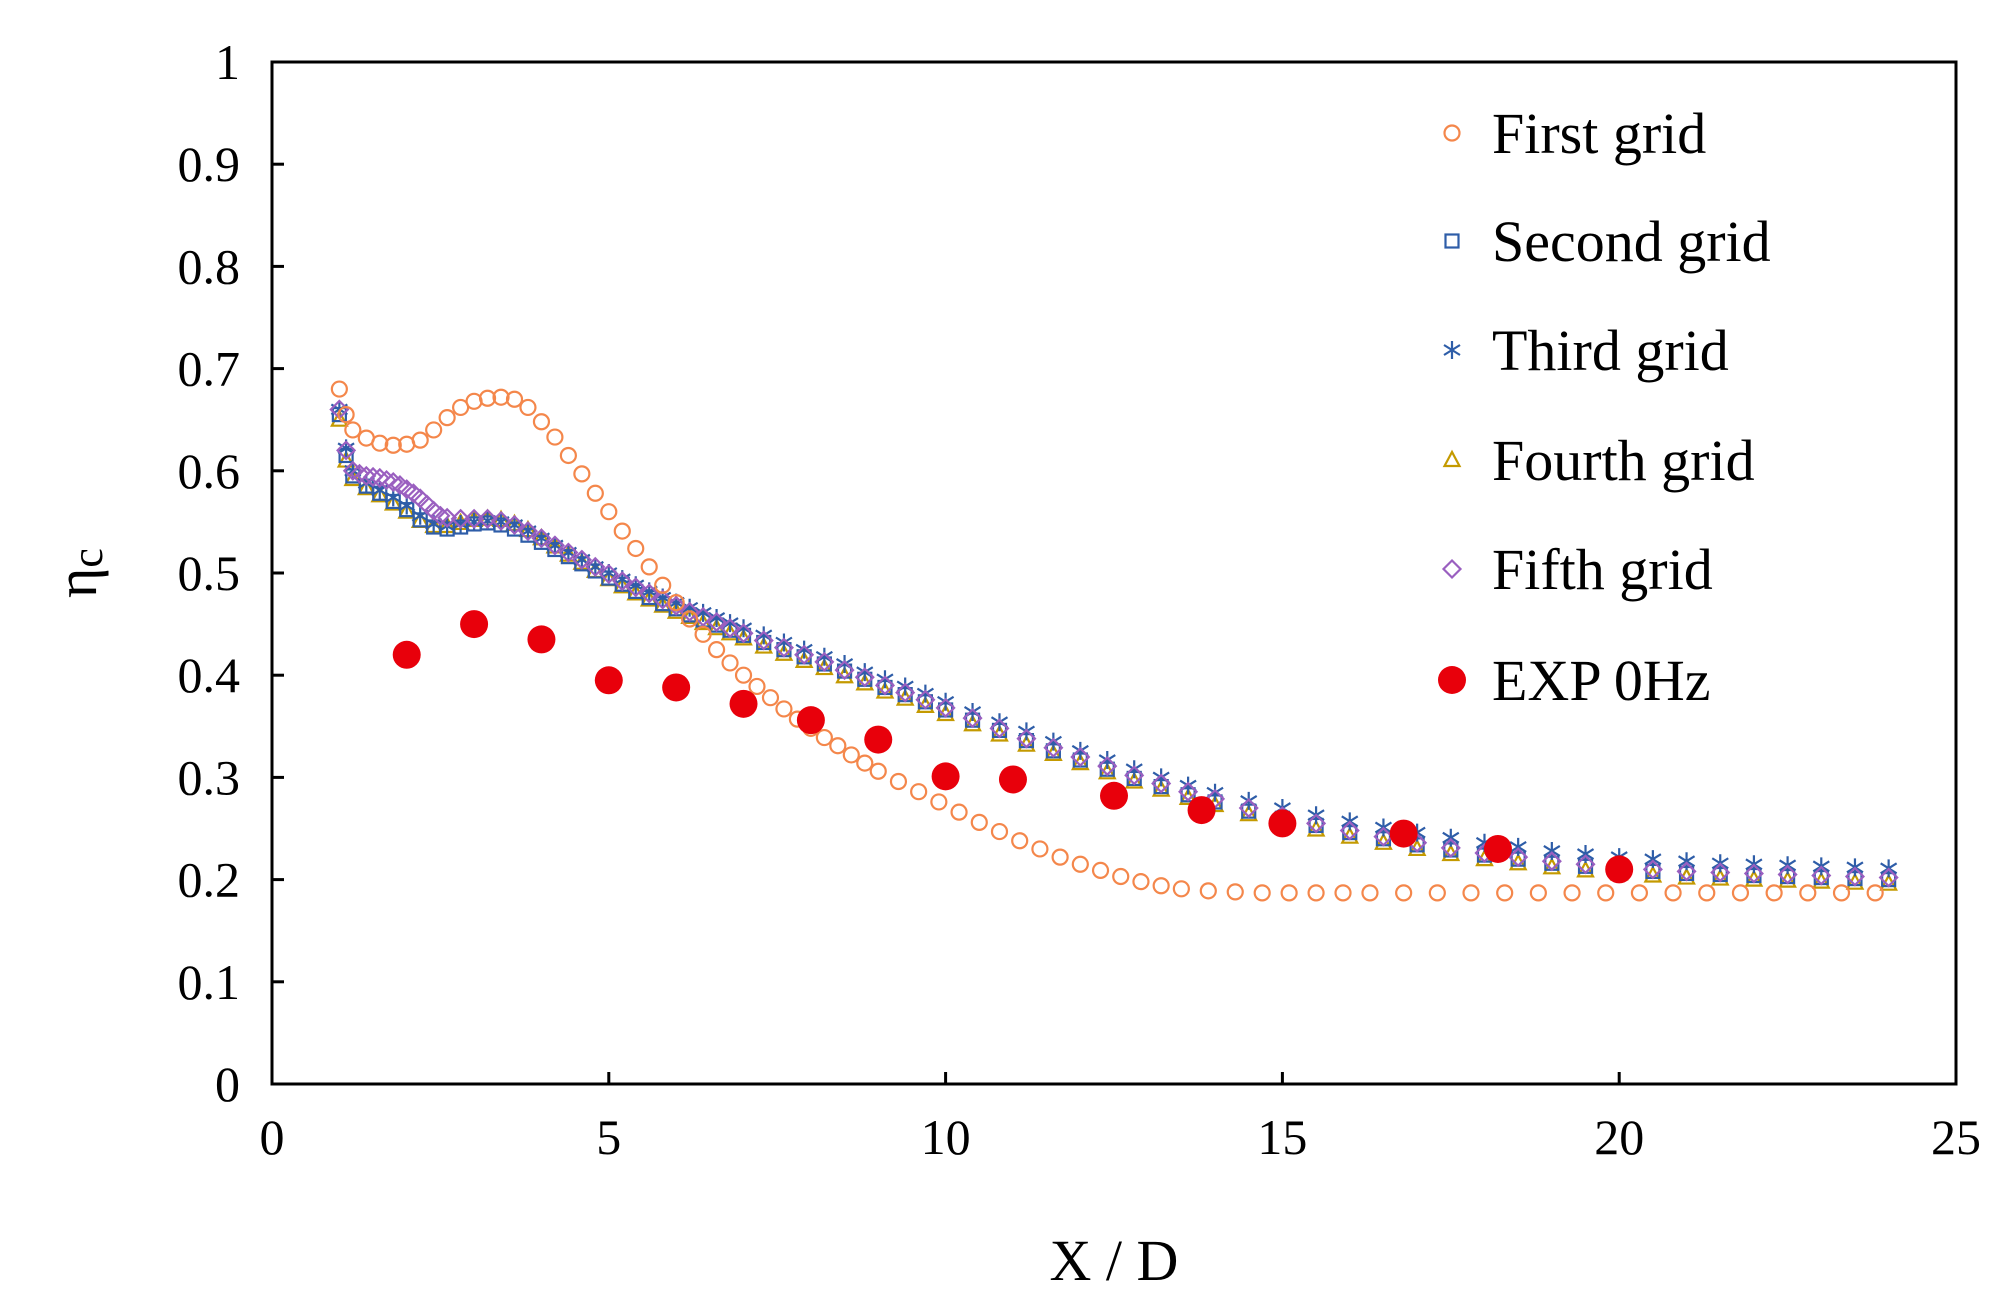  Describe the element at coordinates (272, 1137) in the screenshot. I see `x-tick-label: 0` at that location.